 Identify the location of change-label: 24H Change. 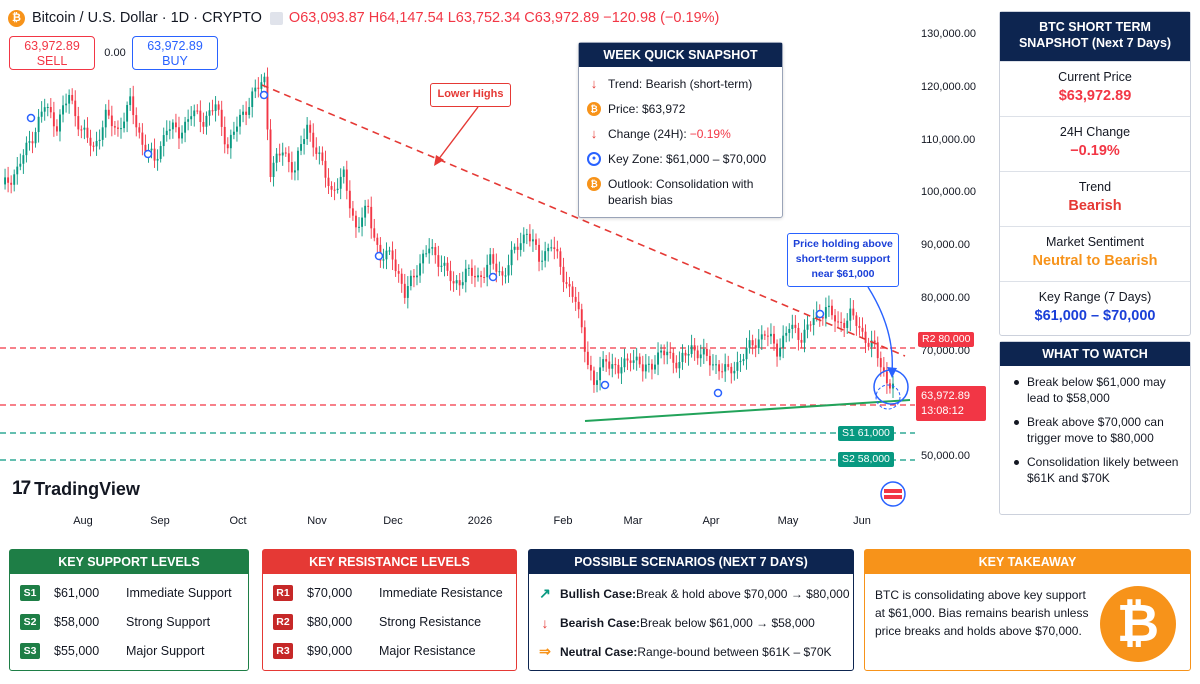
(1095, 132).